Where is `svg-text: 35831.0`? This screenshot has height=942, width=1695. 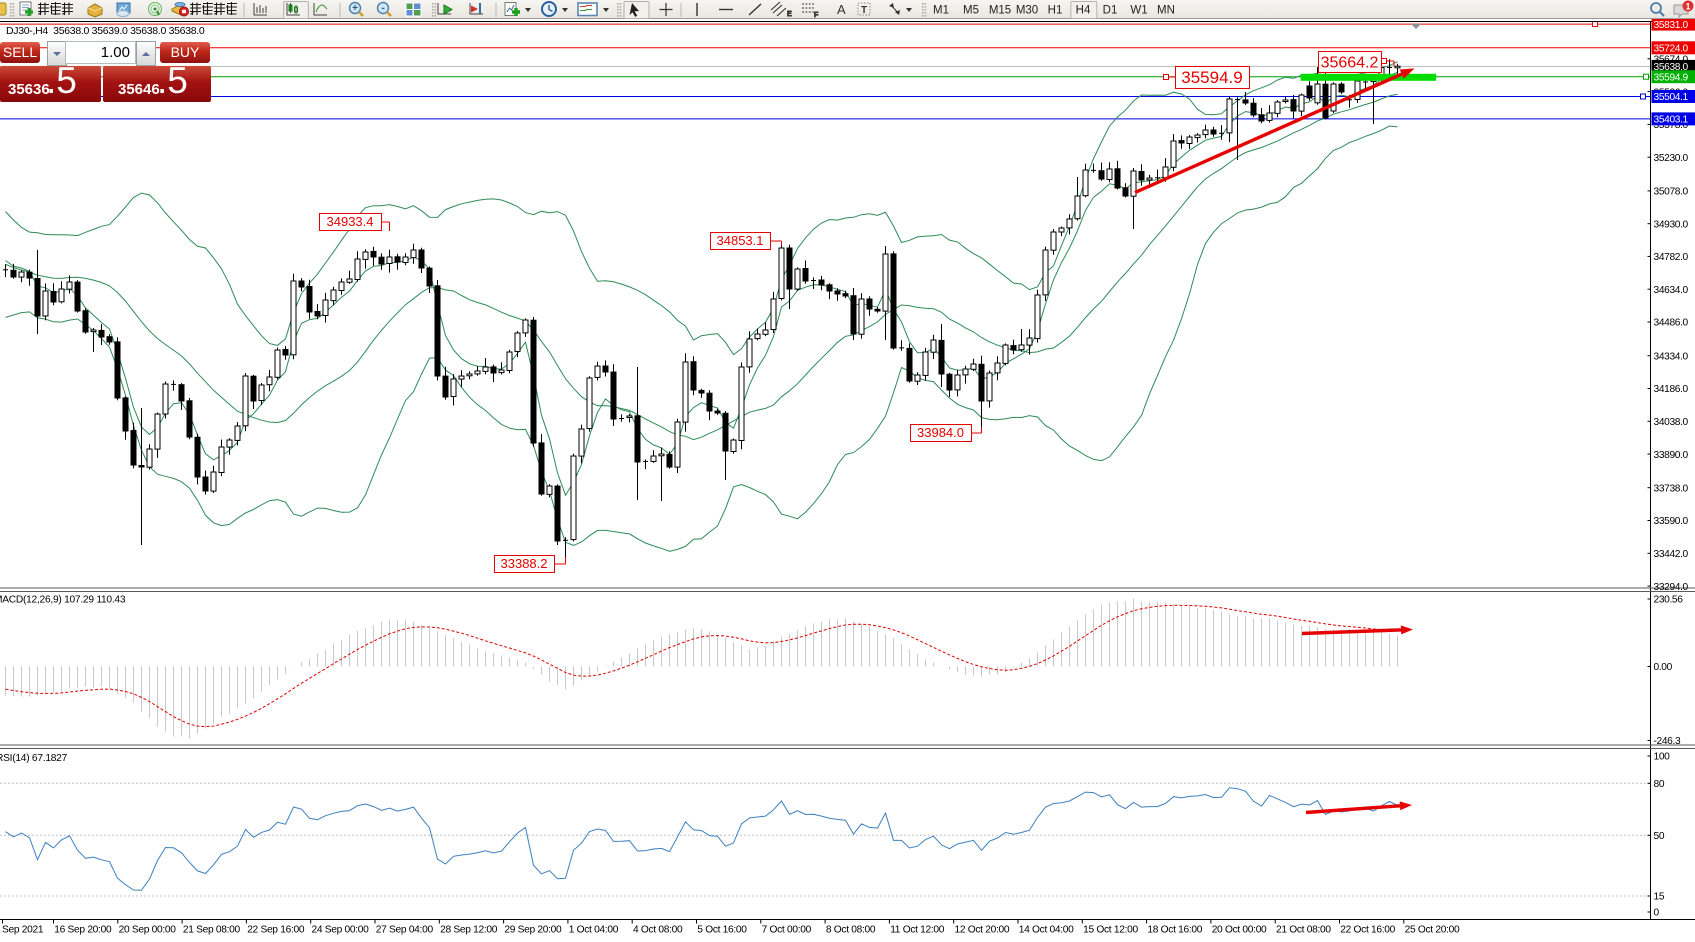
svg-text: 35831.0 is located at coordinates (1671, 25).